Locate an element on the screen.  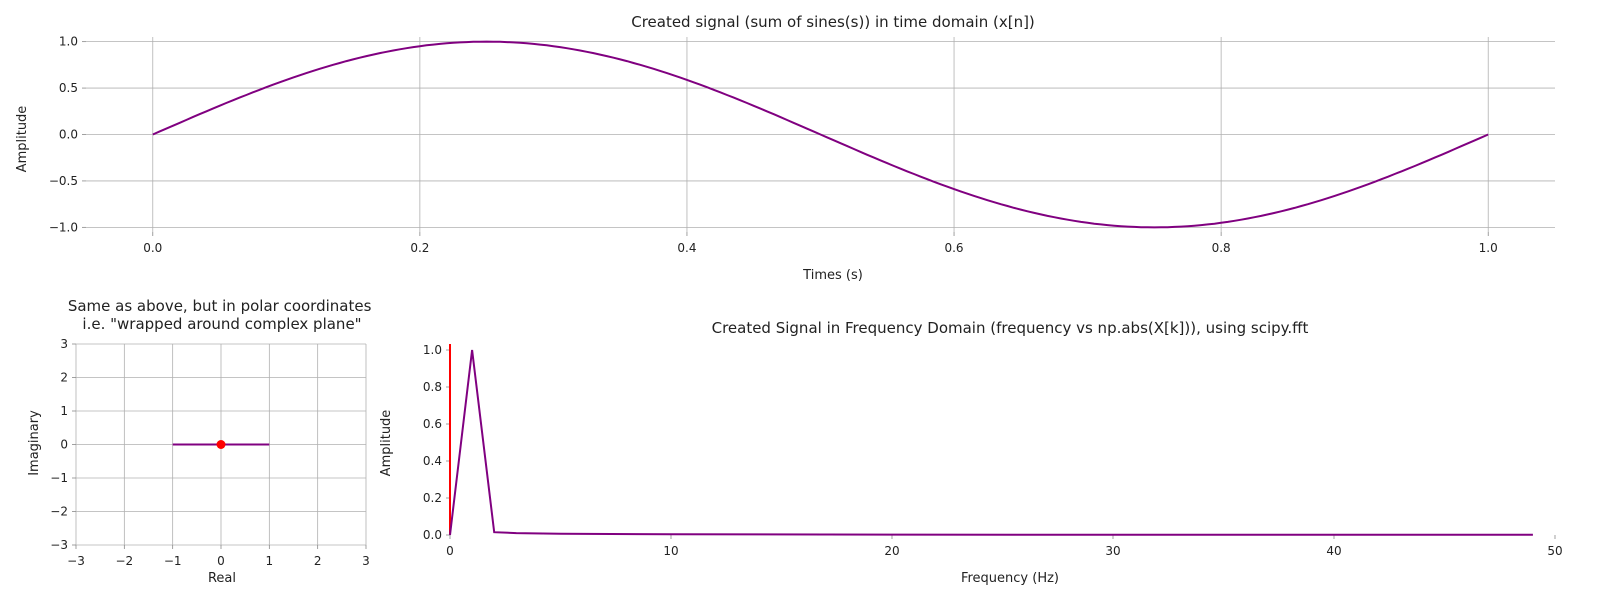
time-domain-xtick-label: 0.2 is located at coordinates (419, 248).